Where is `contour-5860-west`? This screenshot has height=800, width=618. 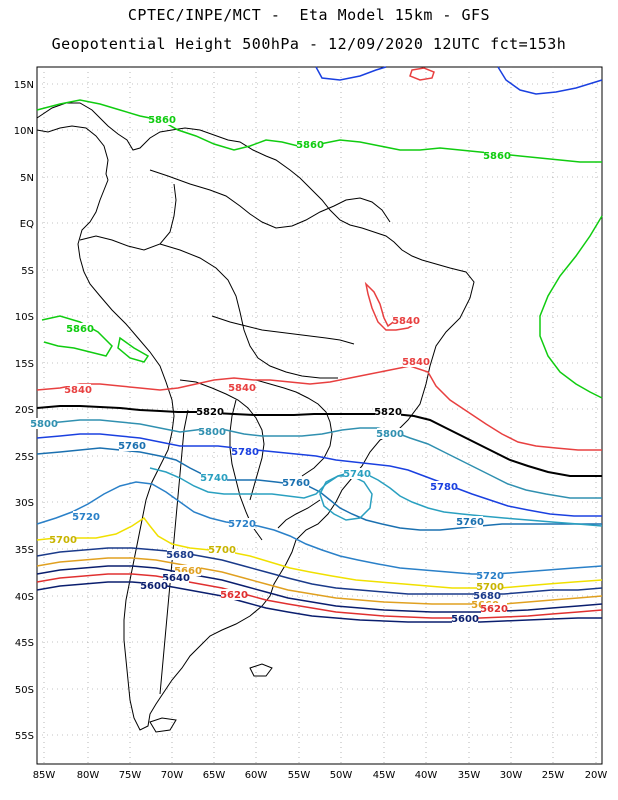
contour-5860-west is located at coordinates (77, 336).